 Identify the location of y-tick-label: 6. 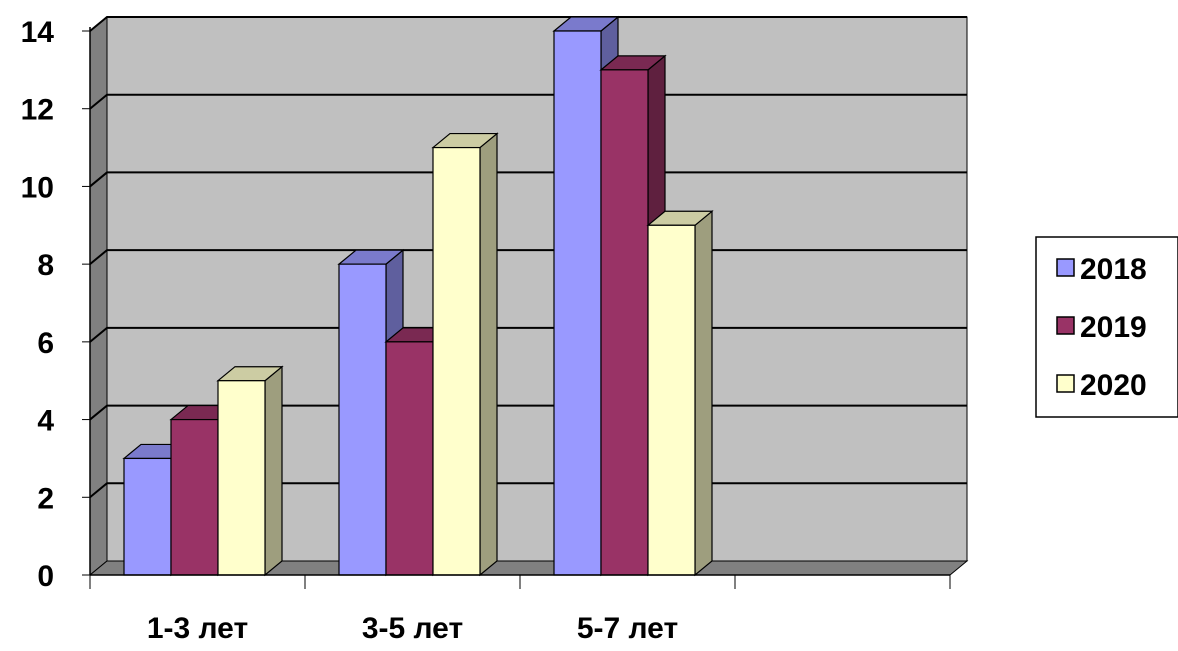
(45, 343).